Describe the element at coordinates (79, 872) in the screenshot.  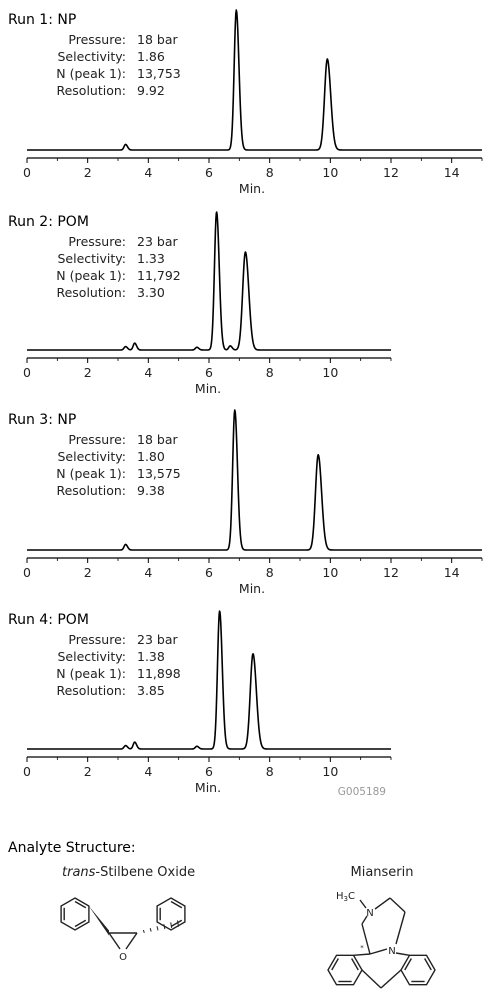
I see `compound1-name-italic: trans` at that location.